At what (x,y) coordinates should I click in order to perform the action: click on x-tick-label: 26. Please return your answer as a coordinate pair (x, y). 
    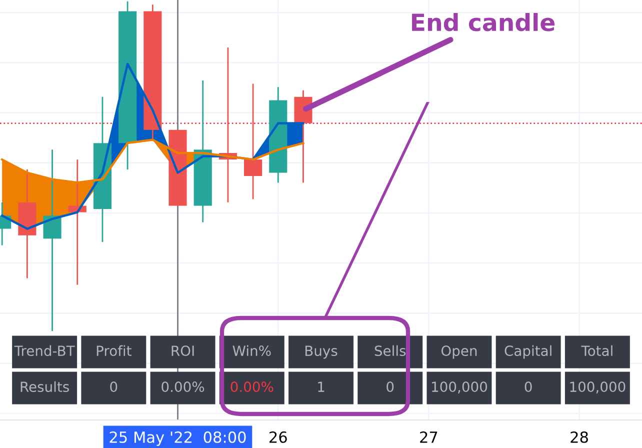
    Looking at the image, I should click on (278, 437).